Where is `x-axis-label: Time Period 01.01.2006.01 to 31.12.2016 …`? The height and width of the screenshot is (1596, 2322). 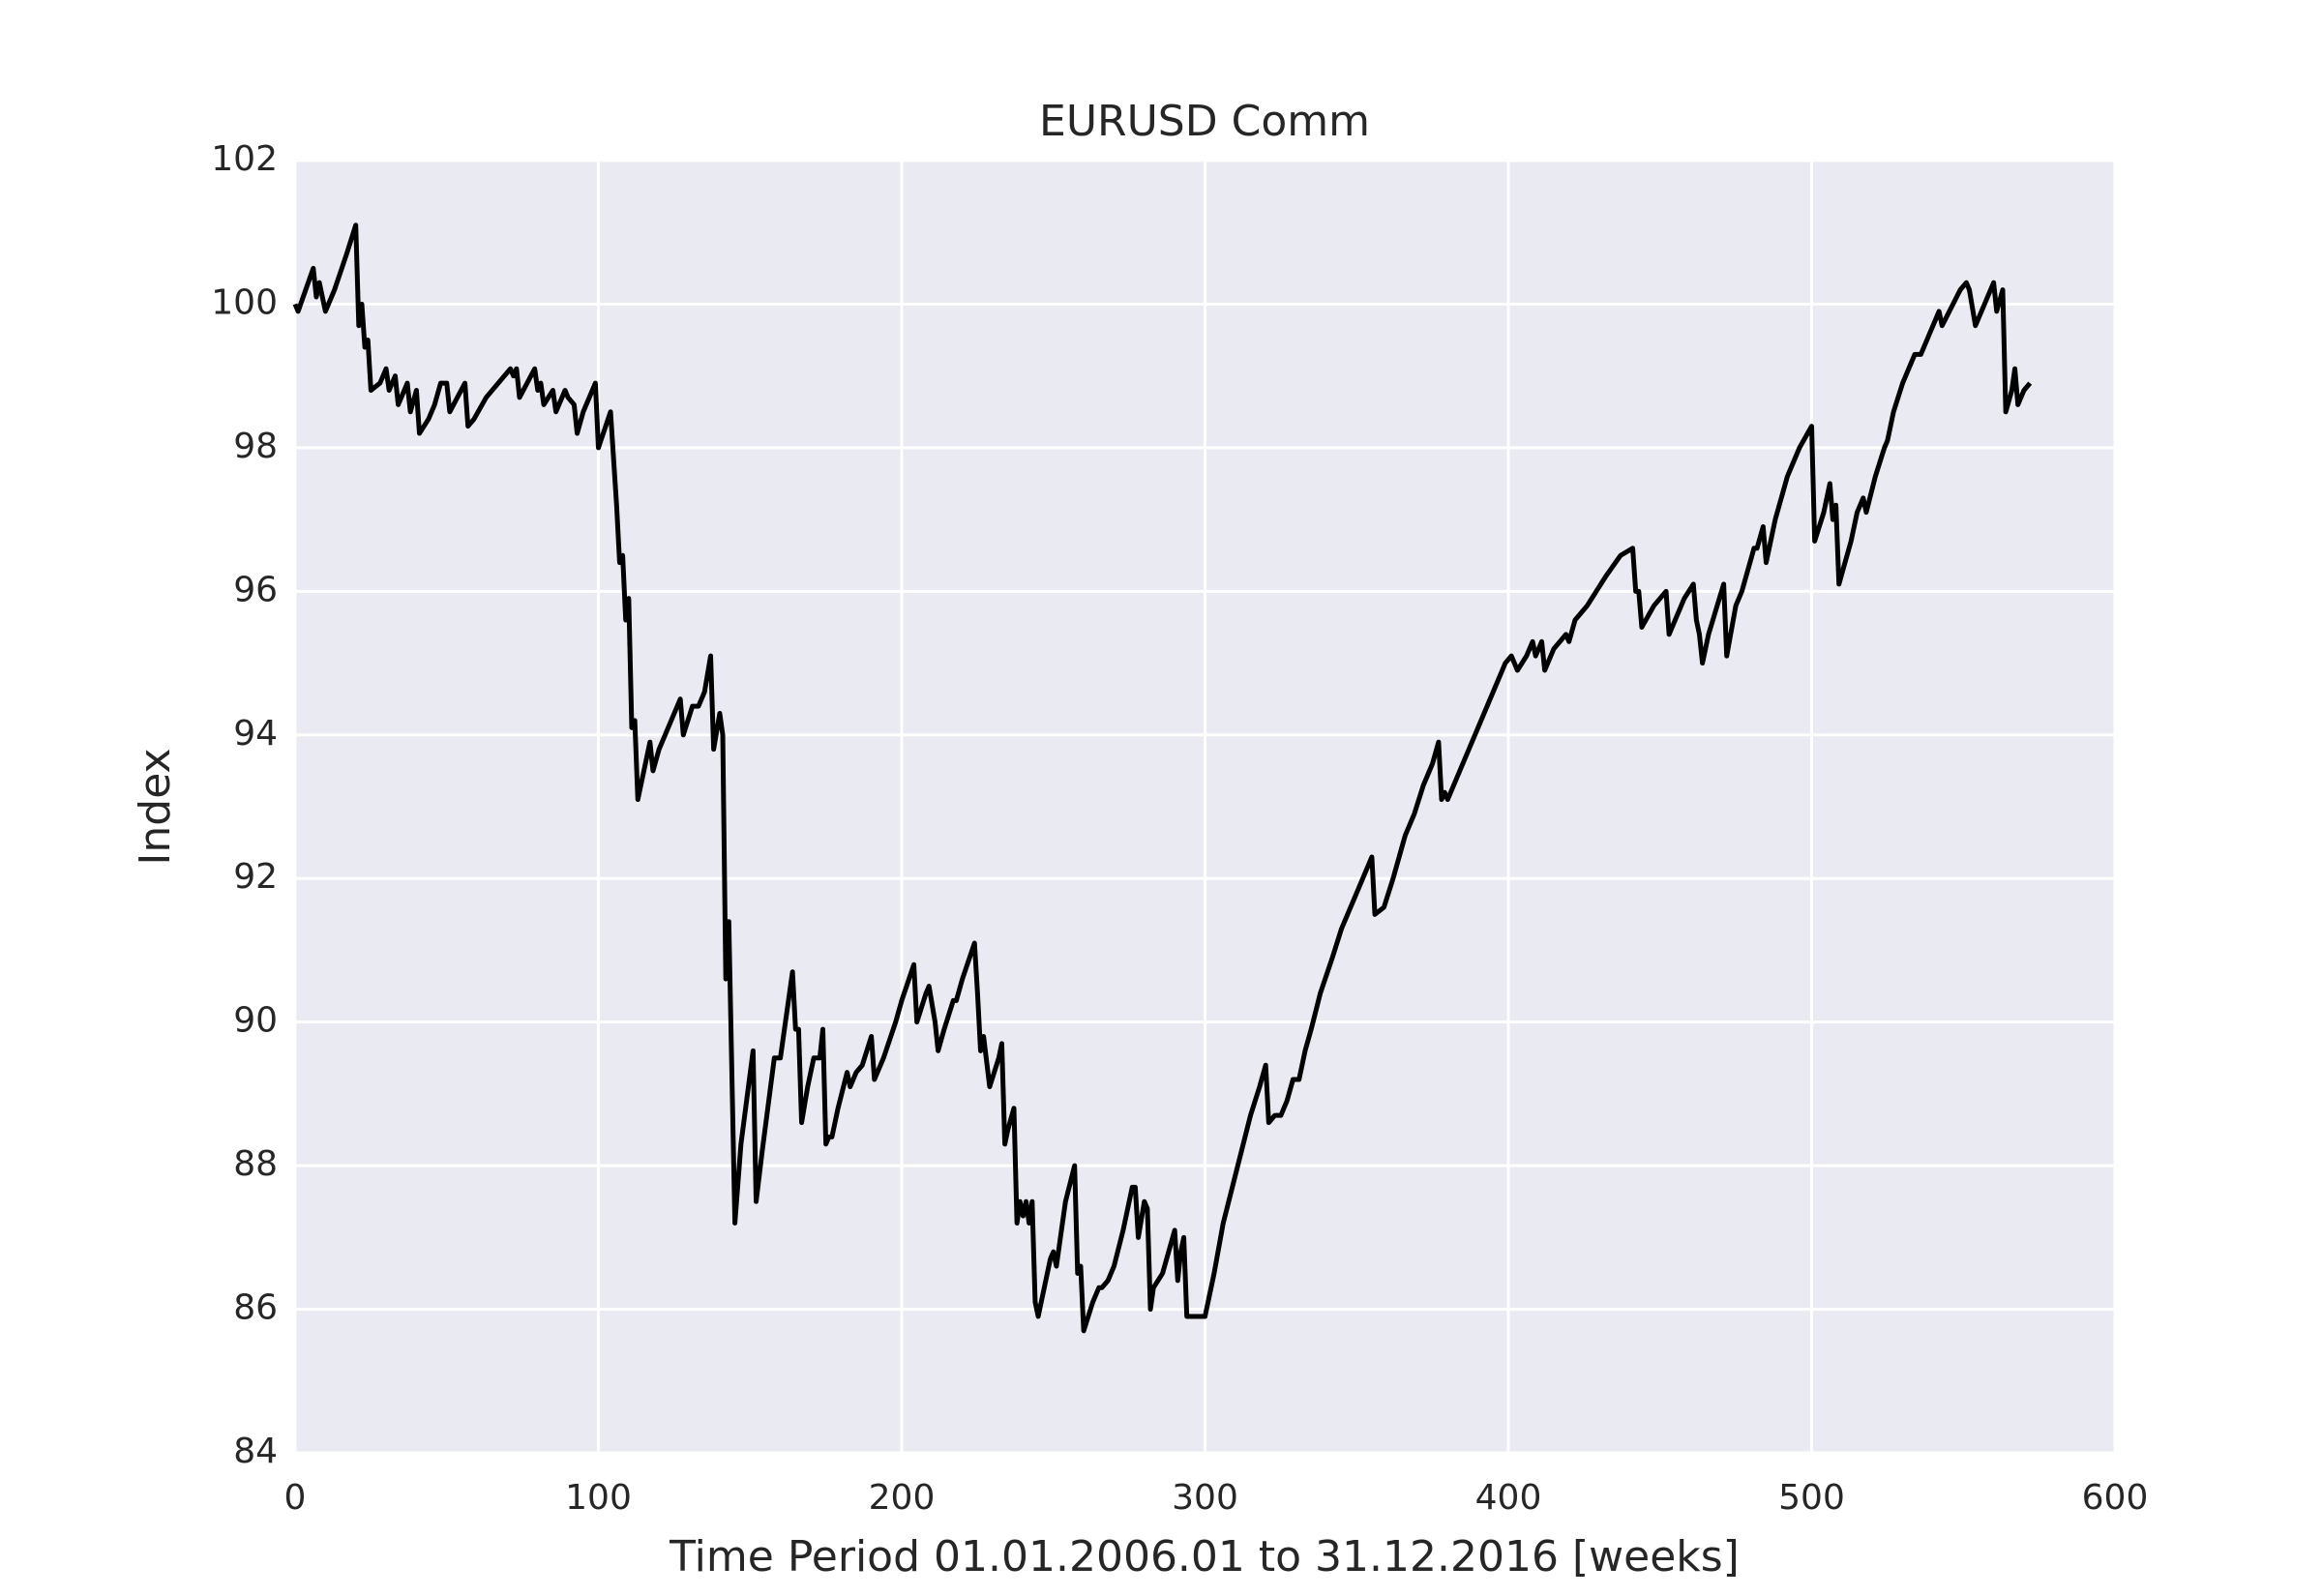 x-axis-label: Time Period 01.01.2006.01 to 31.12.2016 … is located at coordinates (1204, 1556).